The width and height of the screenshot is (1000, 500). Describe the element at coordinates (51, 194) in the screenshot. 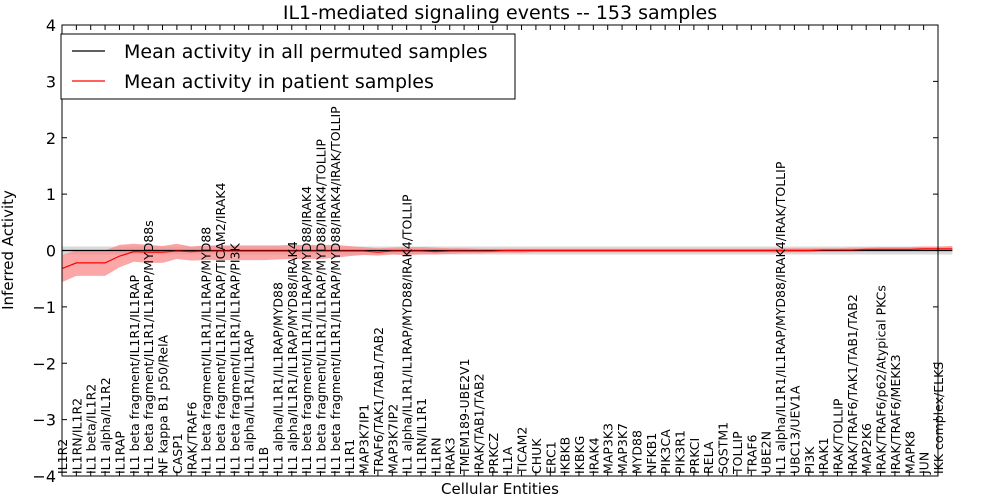

I see `y-tick-label: 1` at that location.